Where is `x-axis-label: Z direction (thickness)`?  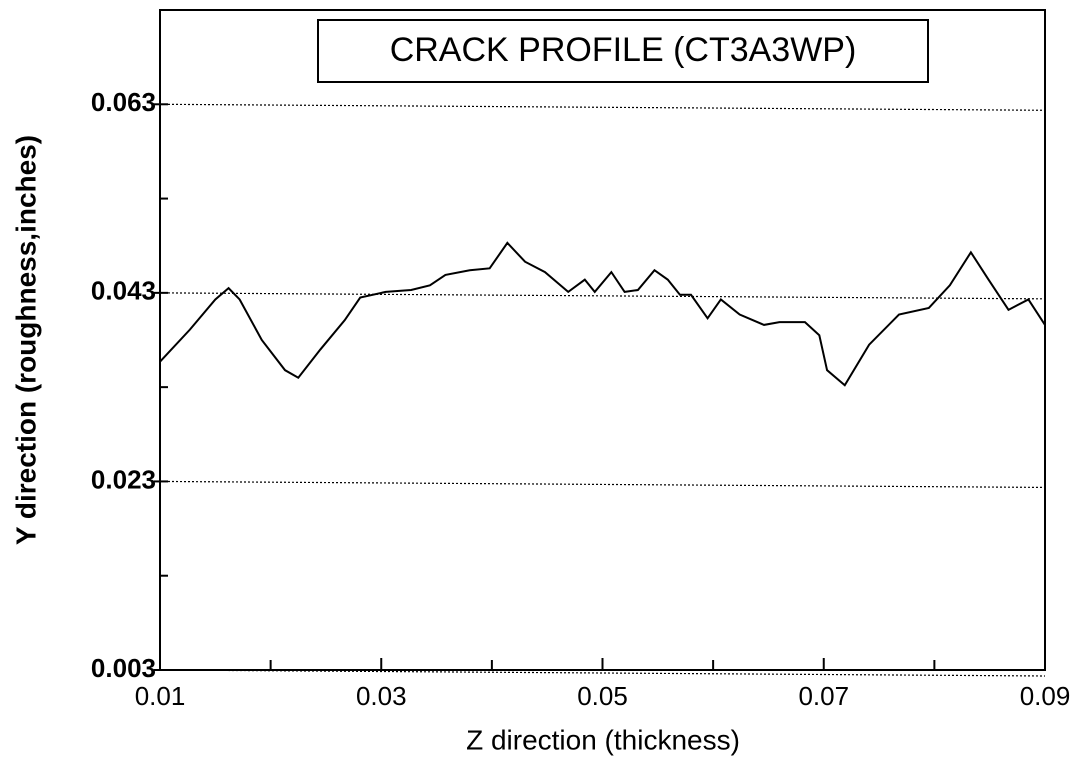 x-axis-label: Z direction (thickness) is located at coordinates (603, 739).